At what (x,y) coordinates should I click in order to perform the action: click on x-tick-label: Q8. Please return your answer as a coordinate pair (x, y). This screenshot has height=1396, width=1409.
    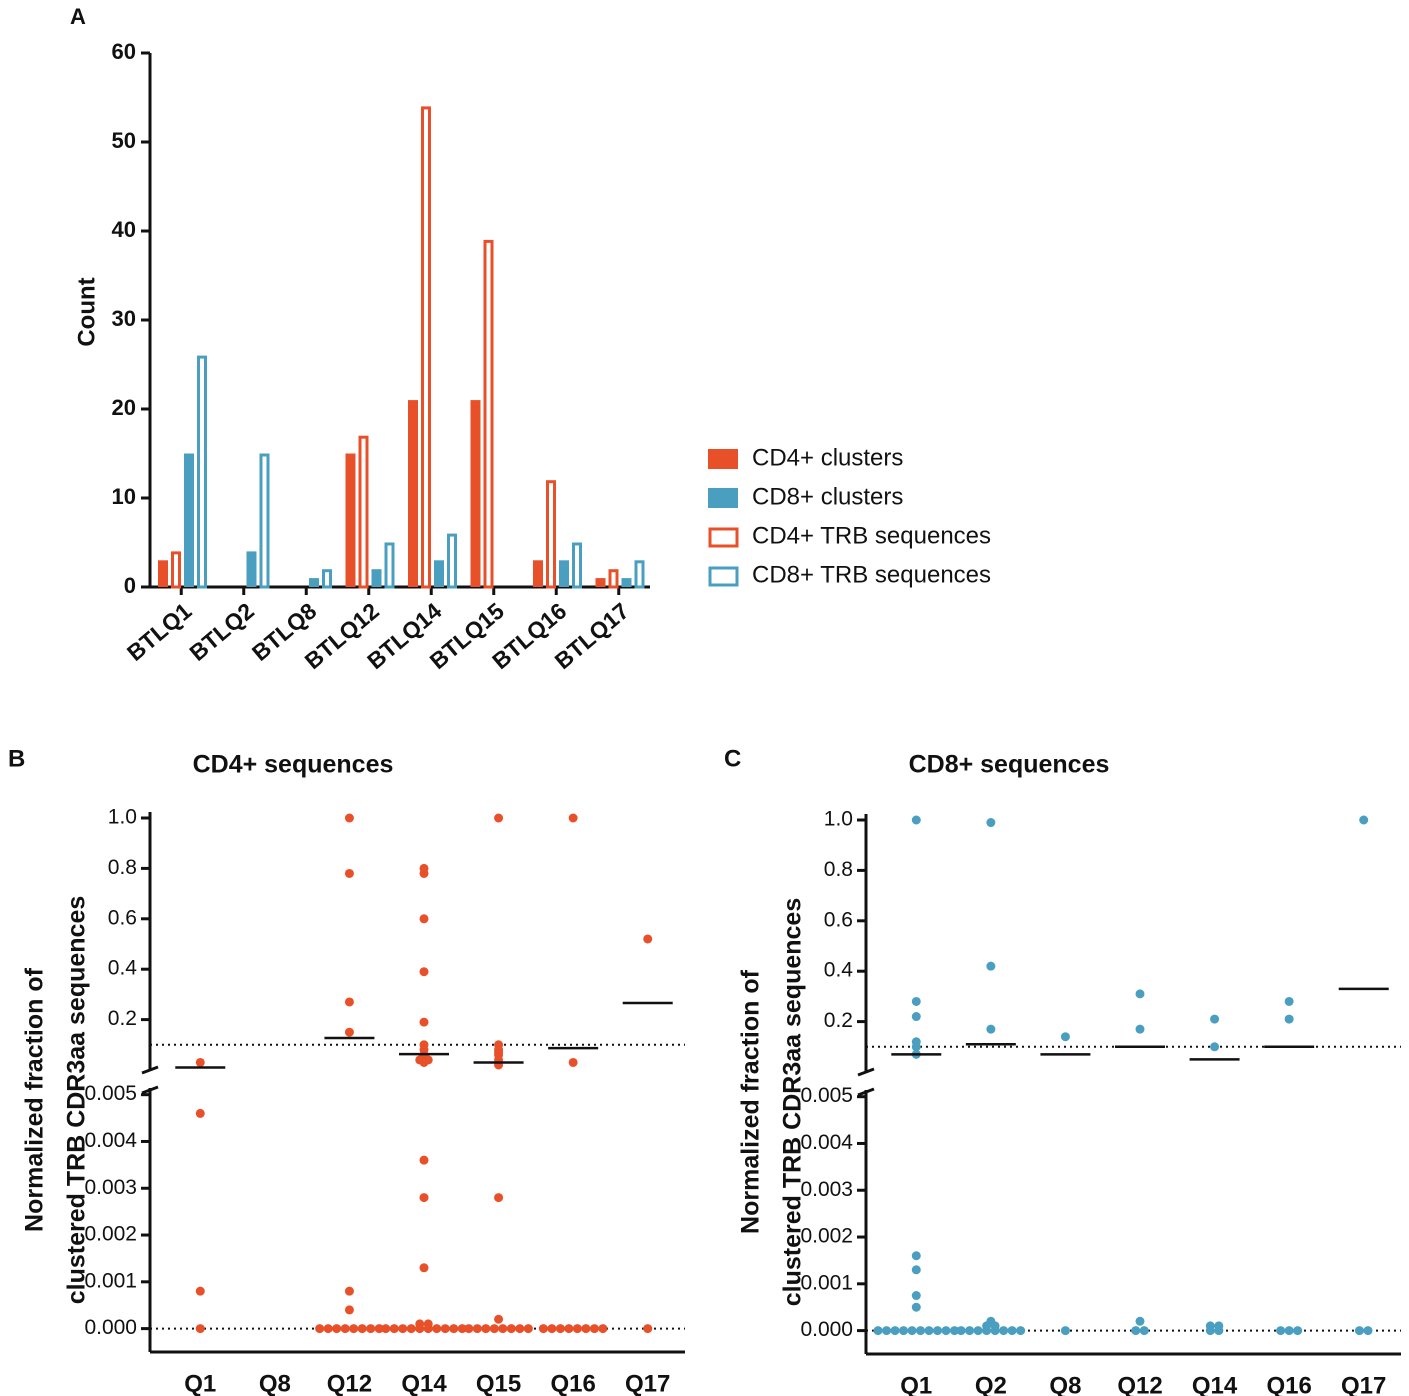
    Looking at the image, I should click on (275, 1383).